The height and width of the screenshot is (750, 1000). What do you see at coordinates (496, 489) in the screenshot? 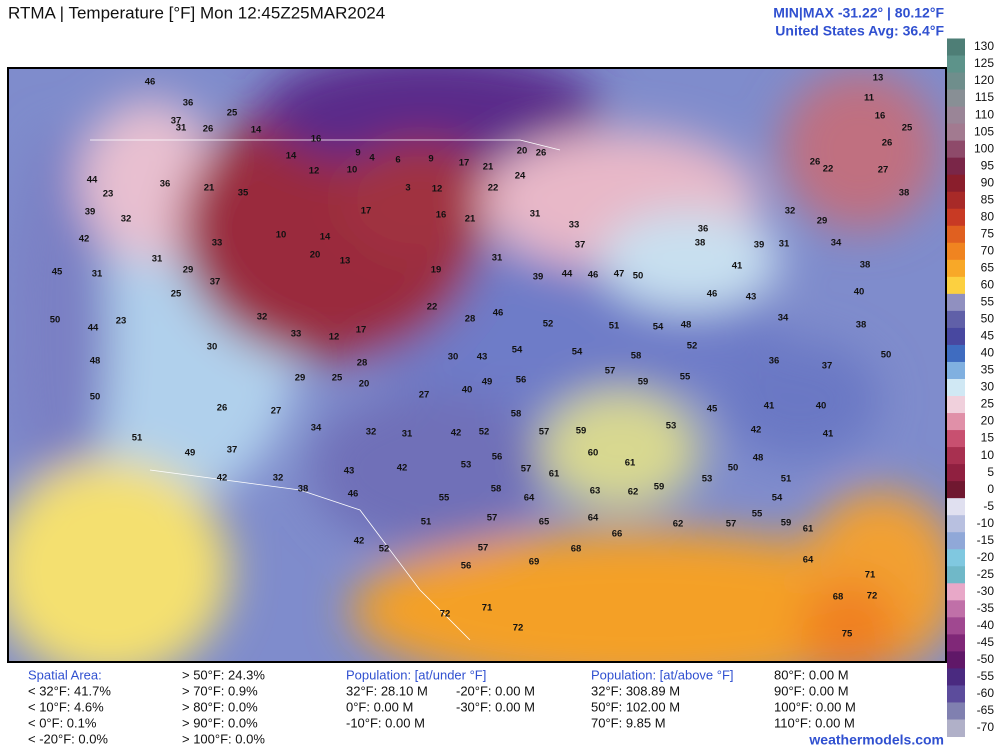
I see `station-value: 58` at bounding box center [496, 489].